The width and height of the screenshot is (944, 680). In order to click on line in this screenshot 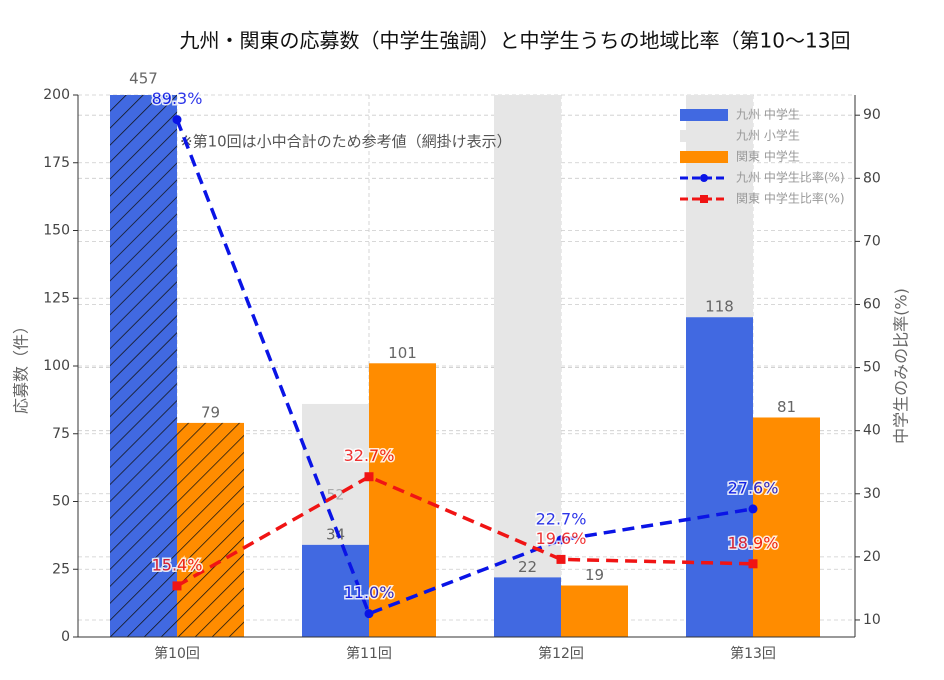, I will do `click(465, 531)`.